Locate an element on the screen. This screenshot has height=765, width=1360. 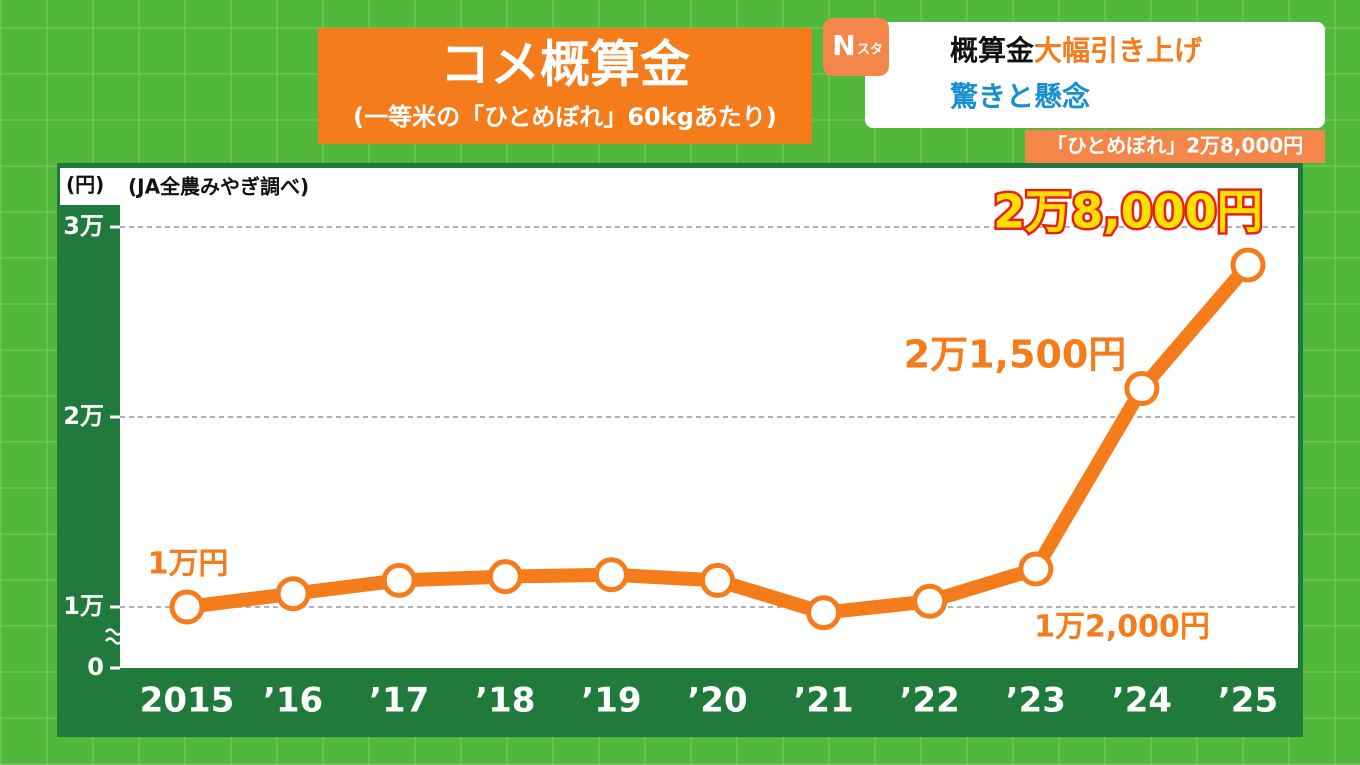
logo-text: スタ is located at coordinates (870, 50).